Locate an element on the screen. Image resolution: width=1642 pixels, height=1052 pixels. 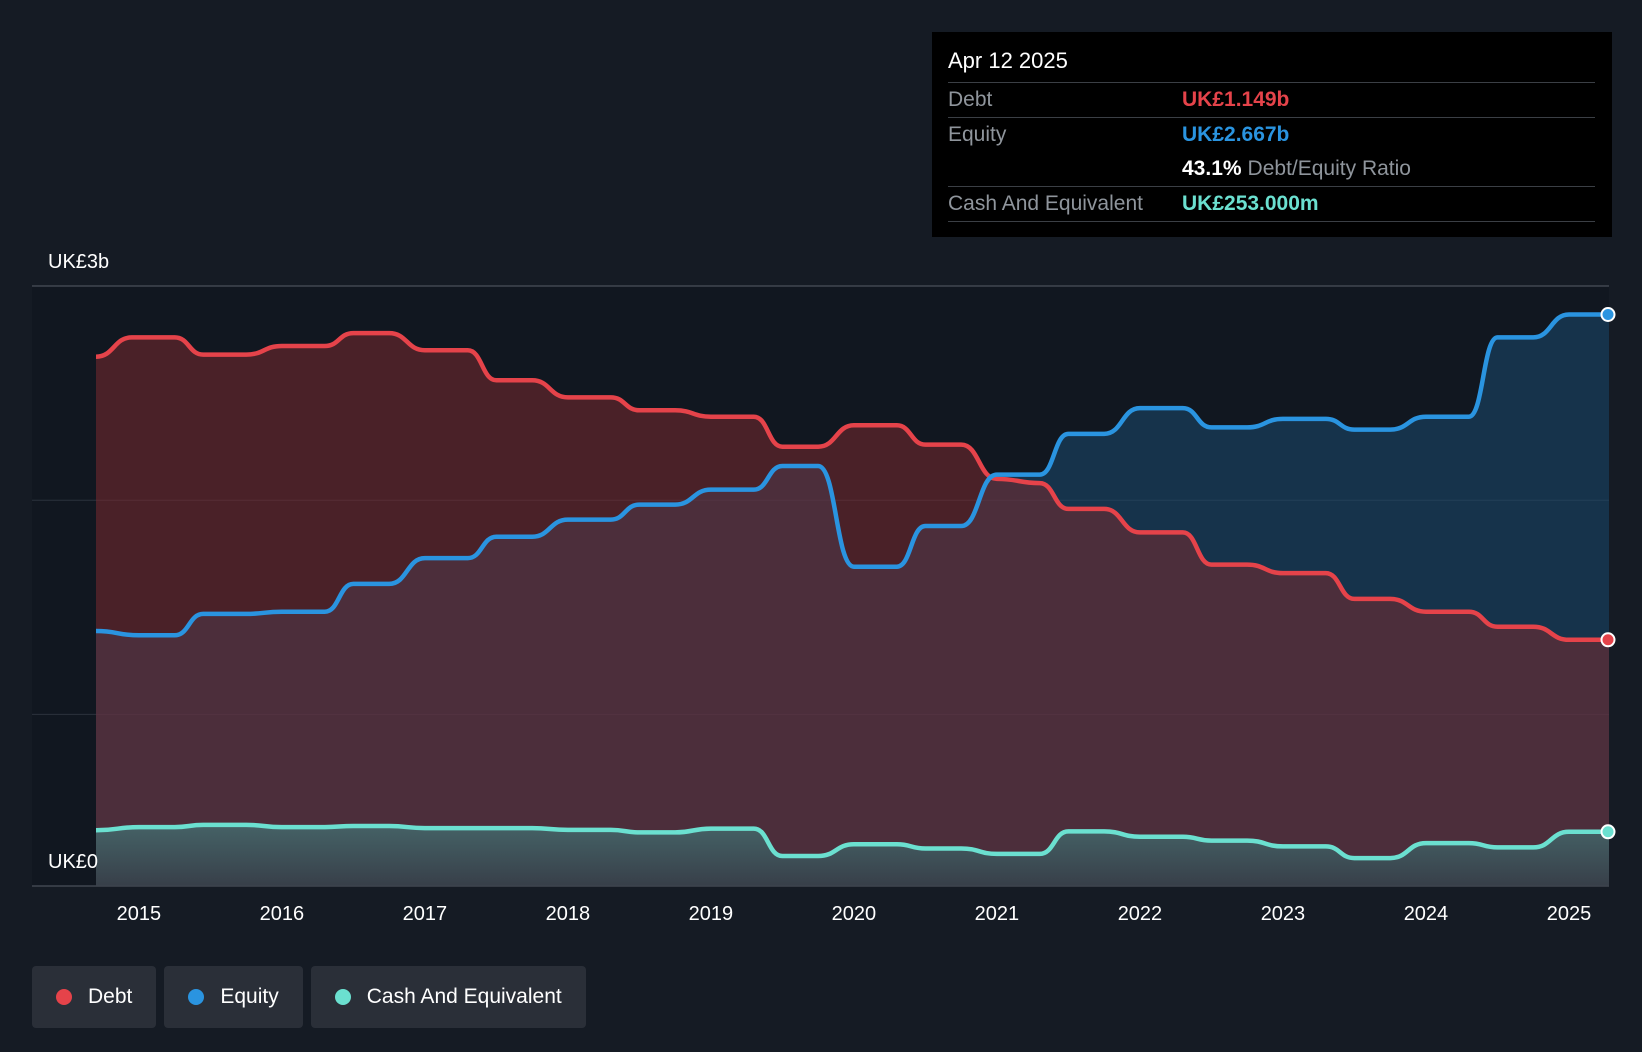
y-axis-bottom-label: UK£0 is located at coordinates (73, 862).